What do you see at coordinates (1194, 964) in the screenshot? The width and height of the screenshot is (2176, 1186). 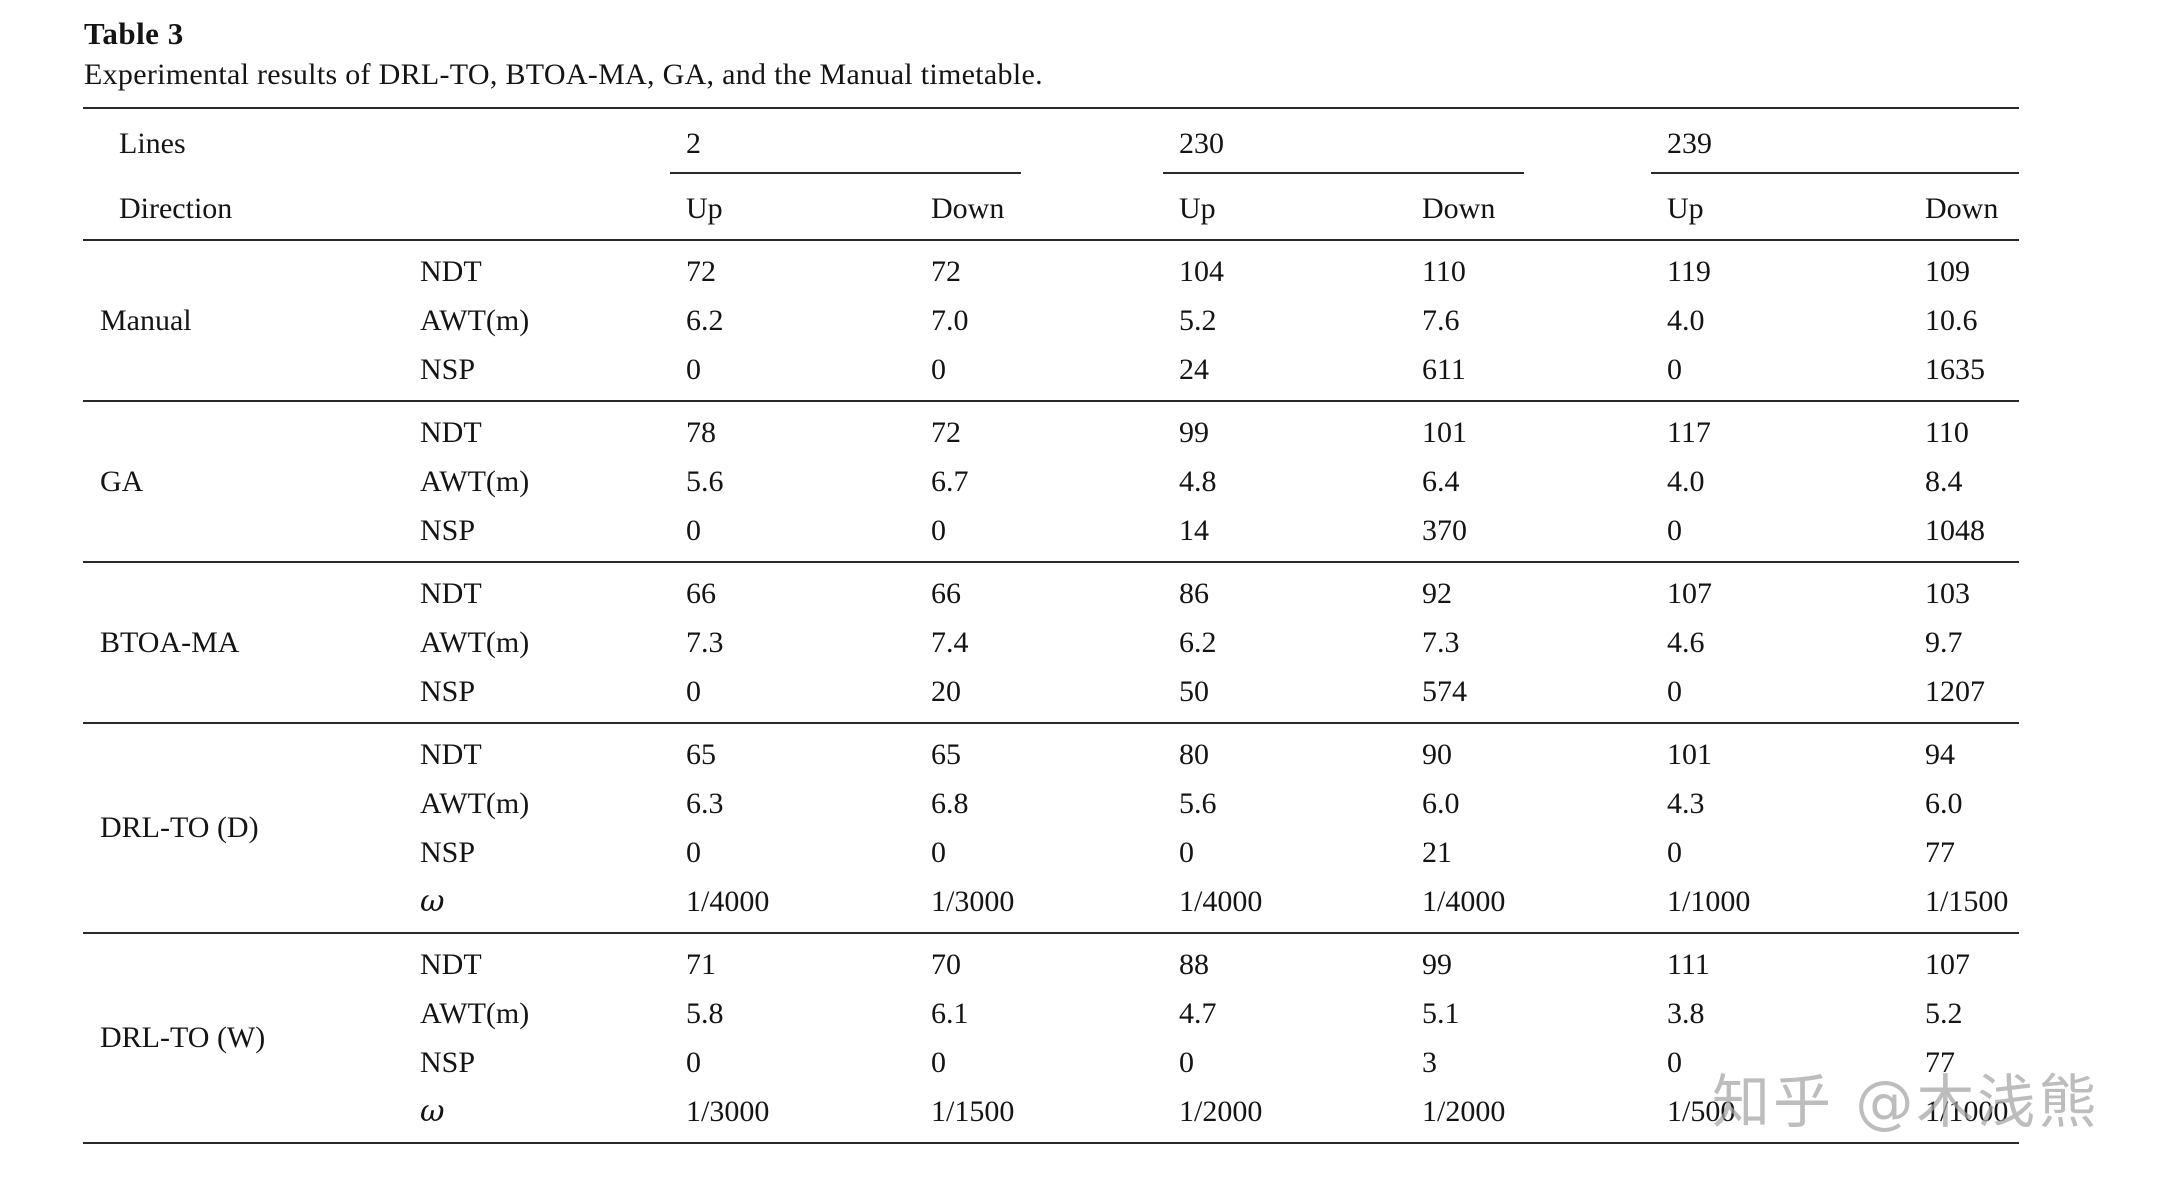 I see `value-cell: 88` at bounding box center [1194, 964].